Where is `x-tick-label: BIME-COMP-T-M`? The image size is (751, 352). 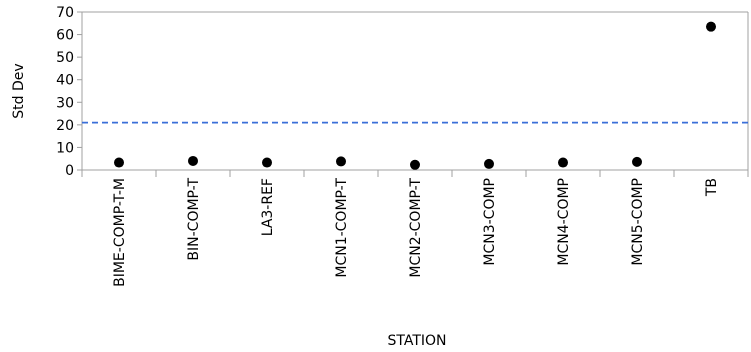 x-tick-label: BIME-COMP-T-M is located at coordinates (120, 232).